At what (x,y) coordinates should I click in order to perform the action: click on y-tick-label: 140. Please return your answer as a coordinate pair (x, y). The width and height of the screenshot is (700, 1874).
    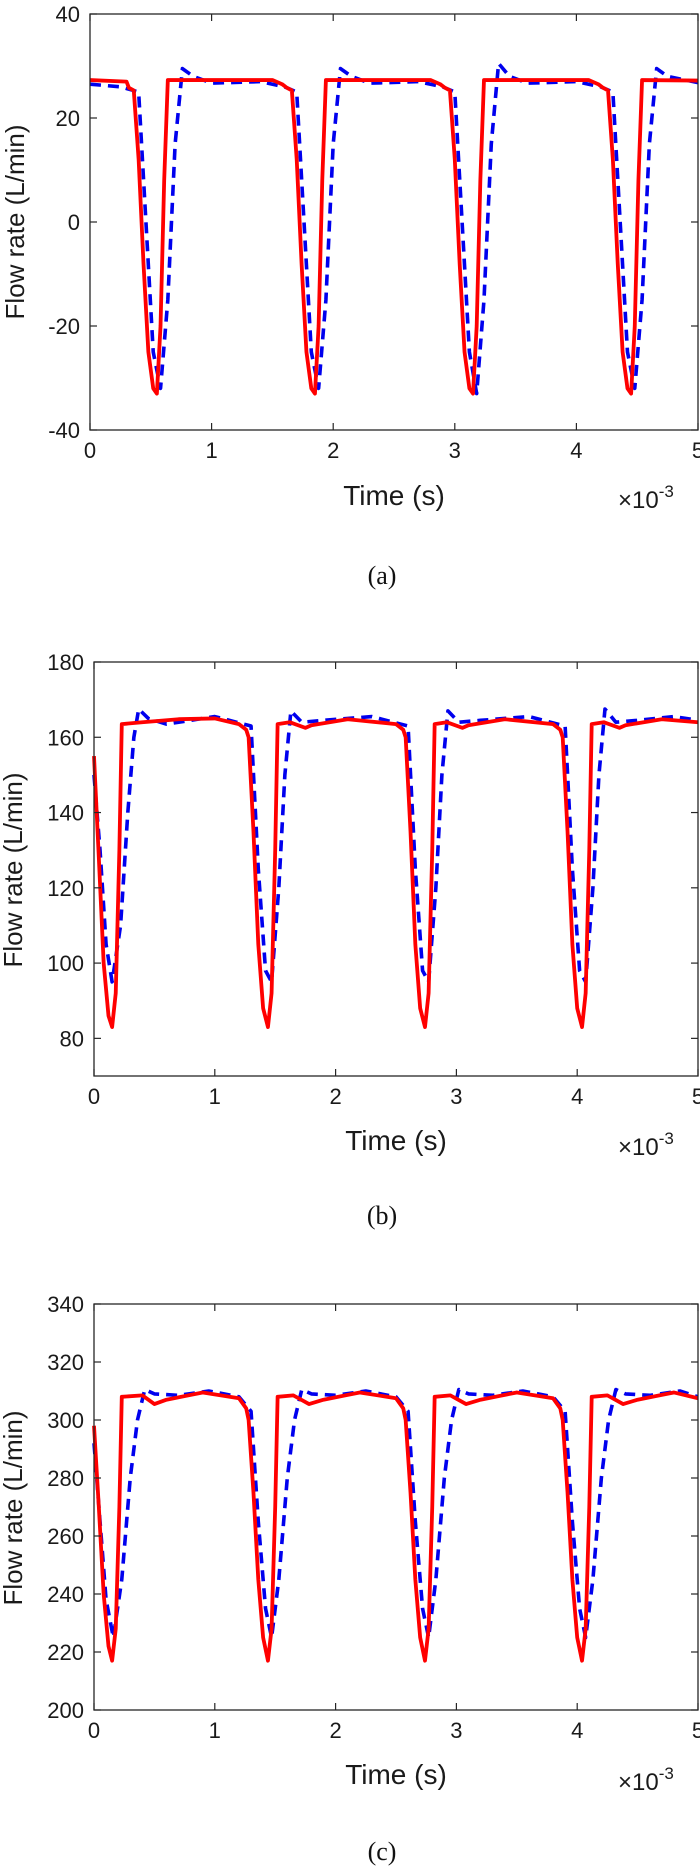
    Looking at the image, I should click on (65, 813).